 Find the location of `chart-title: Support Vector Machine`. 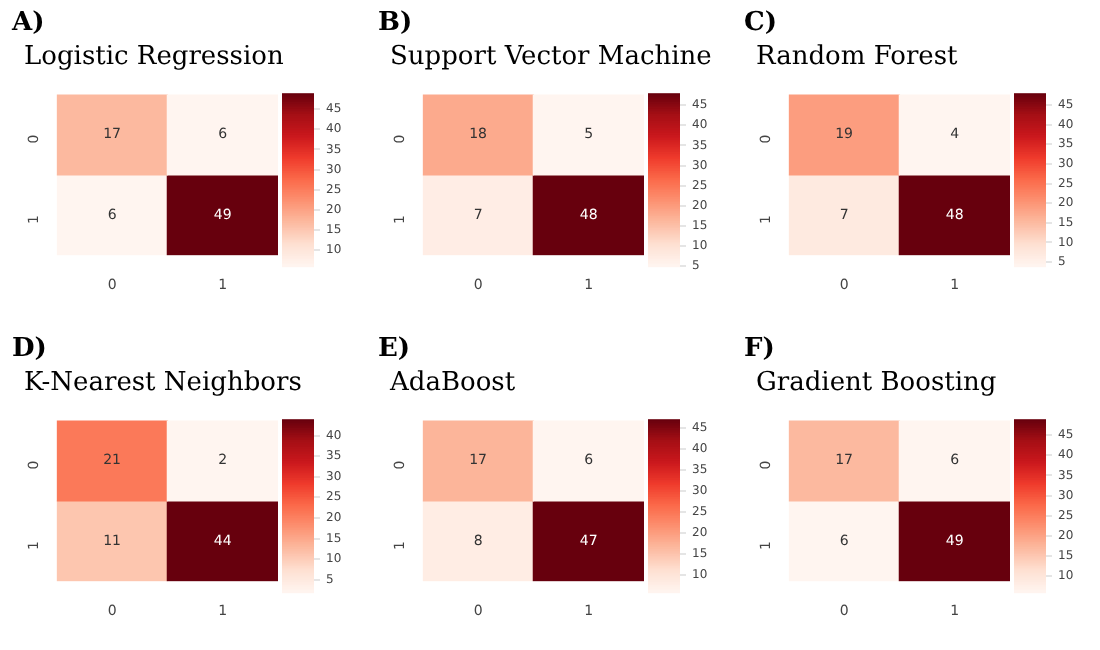

chart-title: Support Vector Machine is located at coordinates (551, 59).